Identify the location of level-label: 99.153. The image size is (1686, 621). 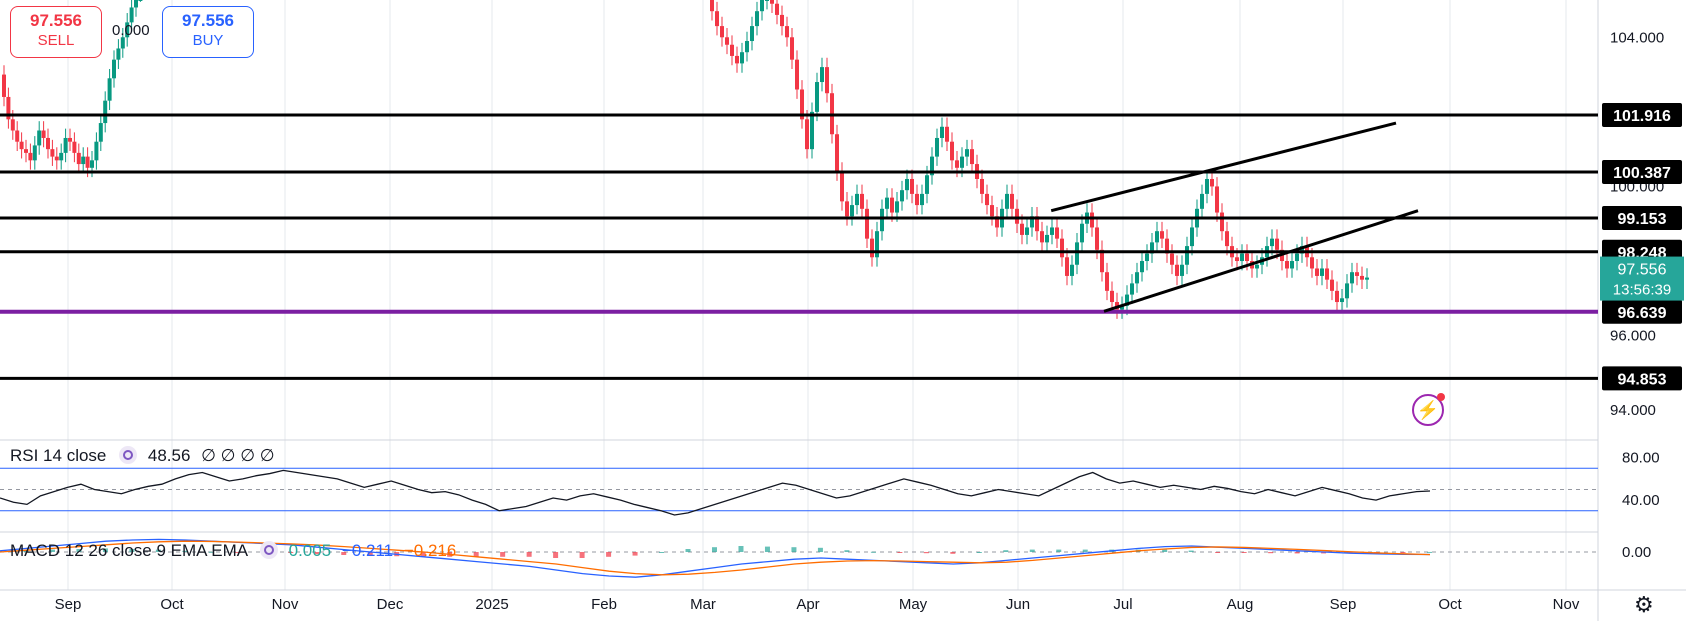
(1642, 219).